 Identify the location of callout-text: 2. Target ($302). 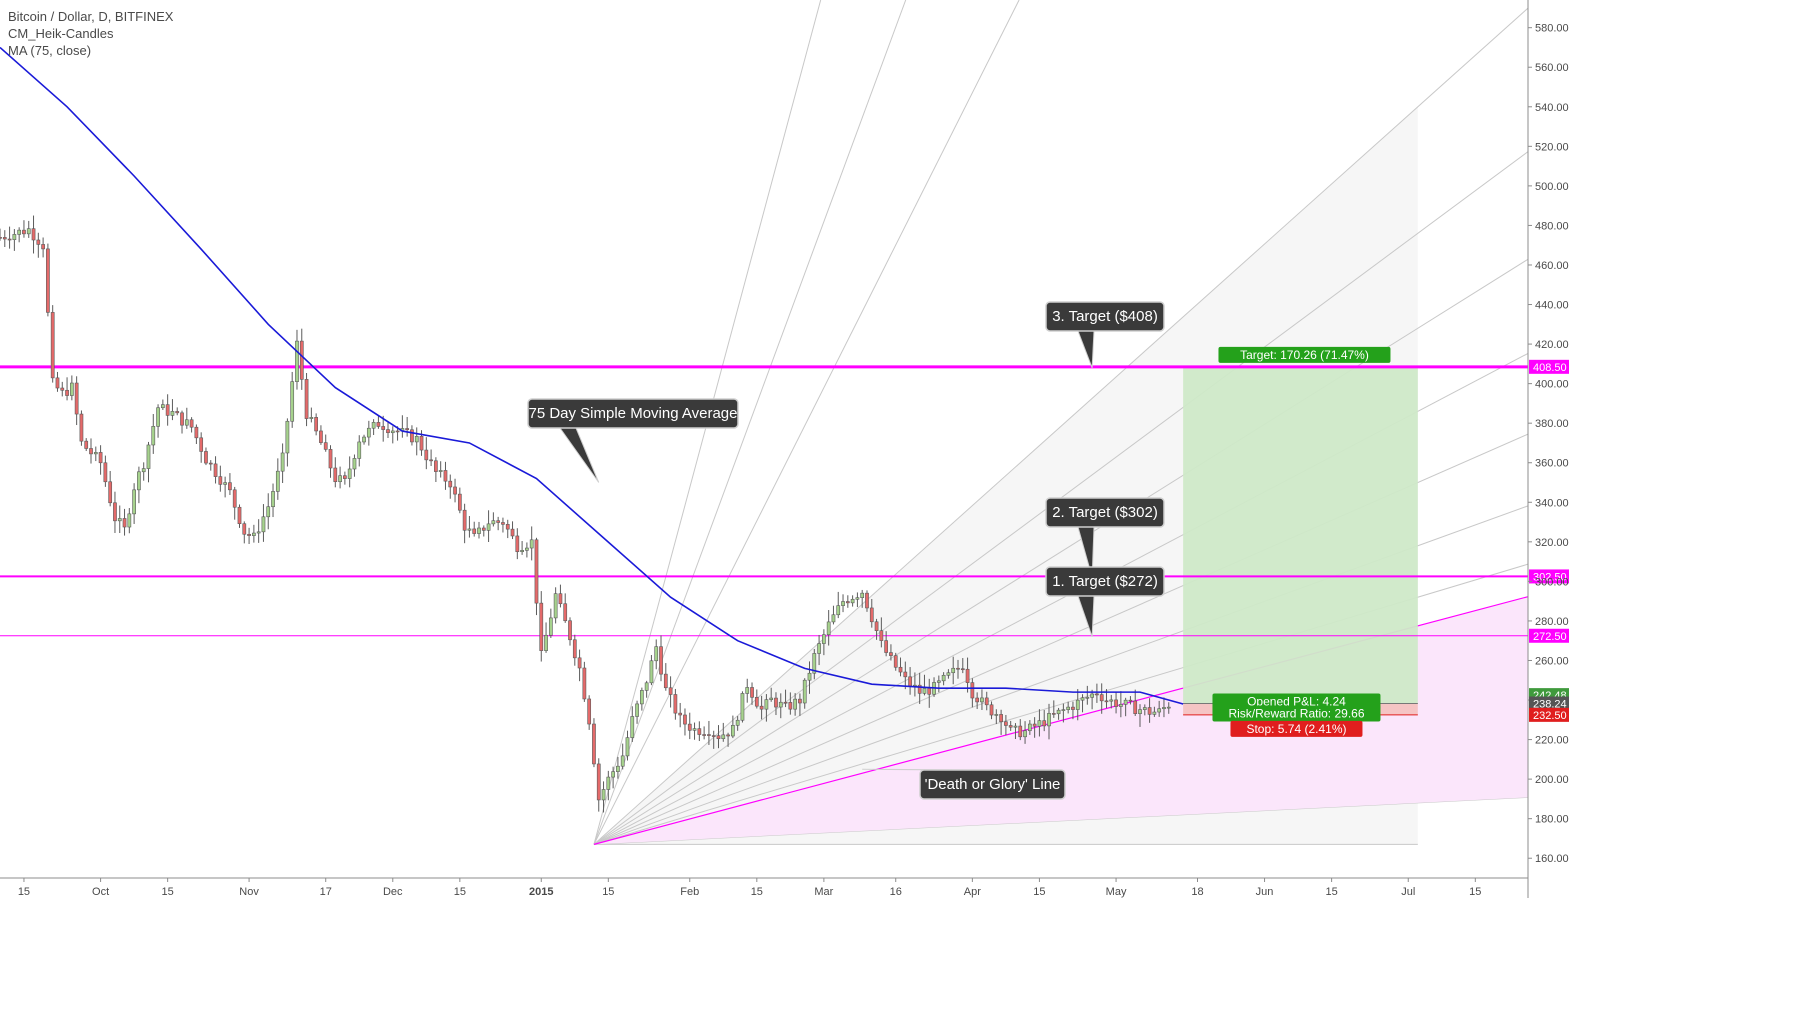
(1105, 512).